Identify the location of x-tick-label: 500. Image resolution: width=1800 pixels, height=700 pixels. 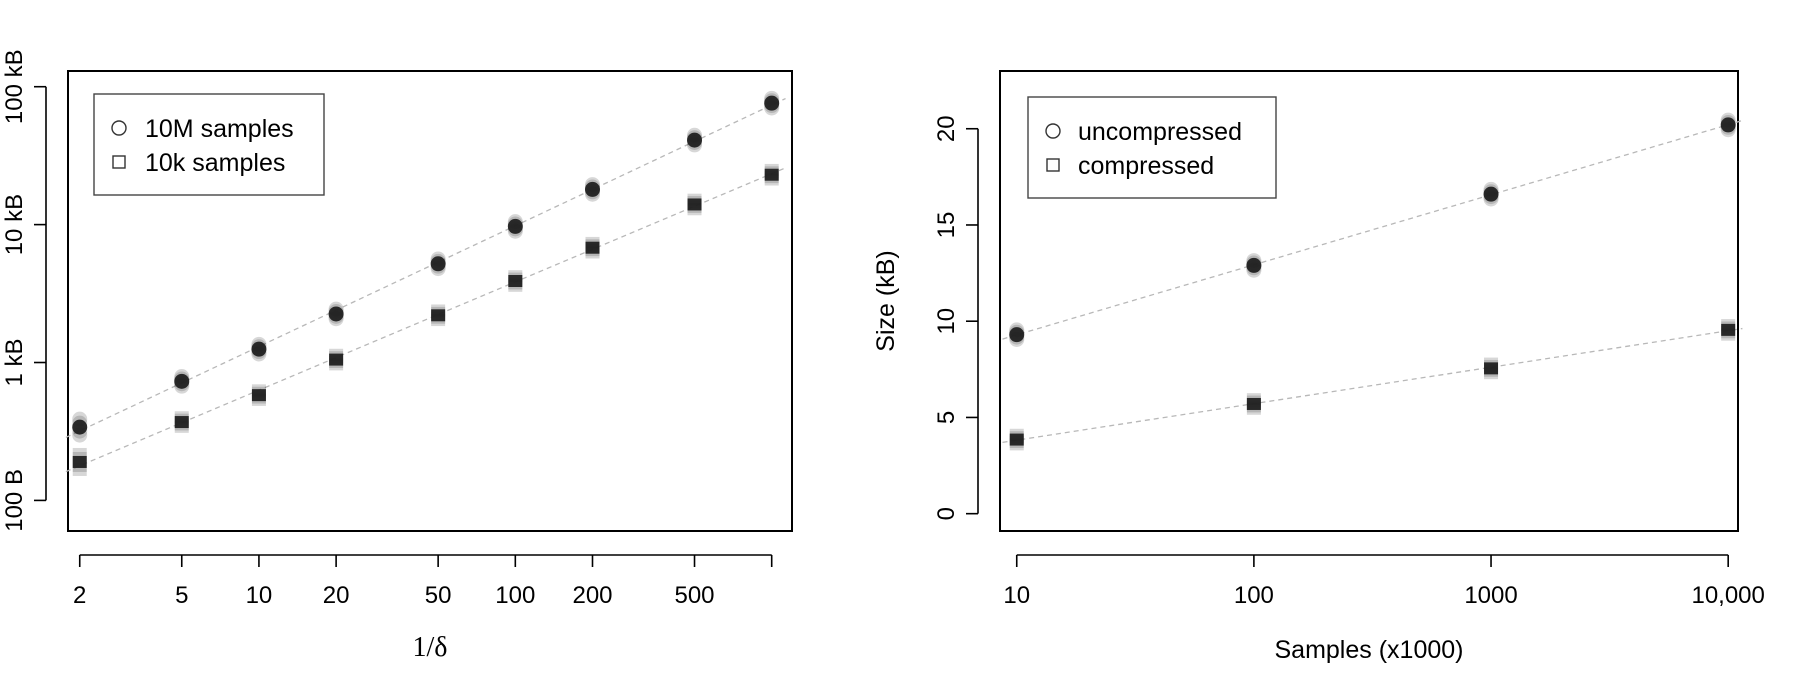
(694, 595).